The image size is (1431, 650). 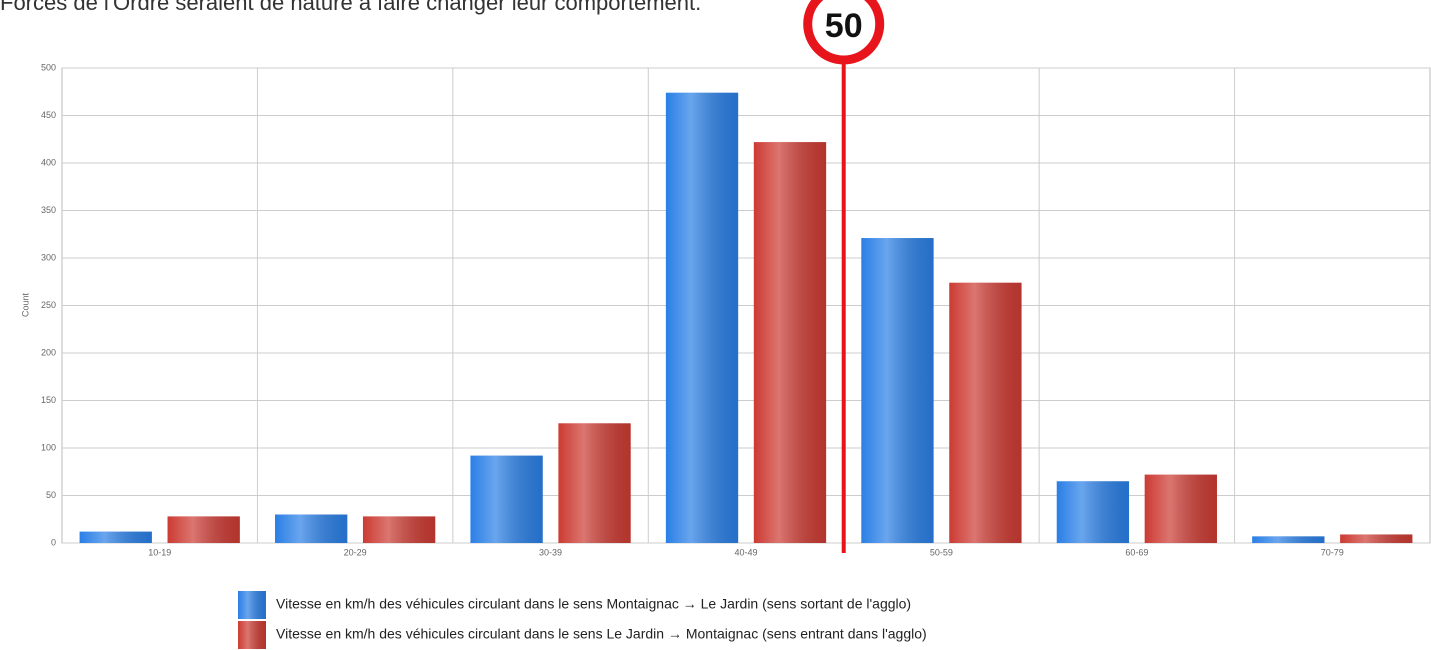 I want to click on x-tick-label: 10-19, so click(x=159, y=552).